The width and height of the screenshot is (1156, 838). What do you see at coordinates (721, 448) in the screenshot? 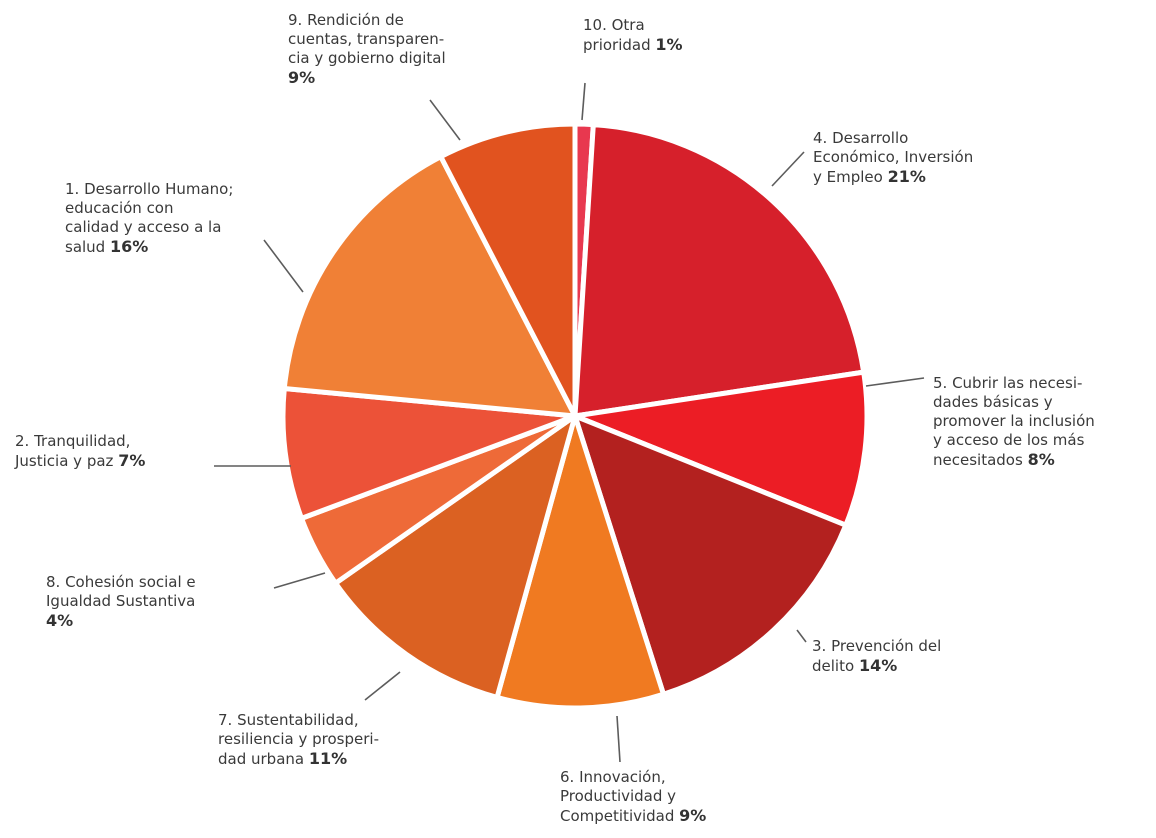
I see `pie-slice-s5` at bounding box center [721, 448].